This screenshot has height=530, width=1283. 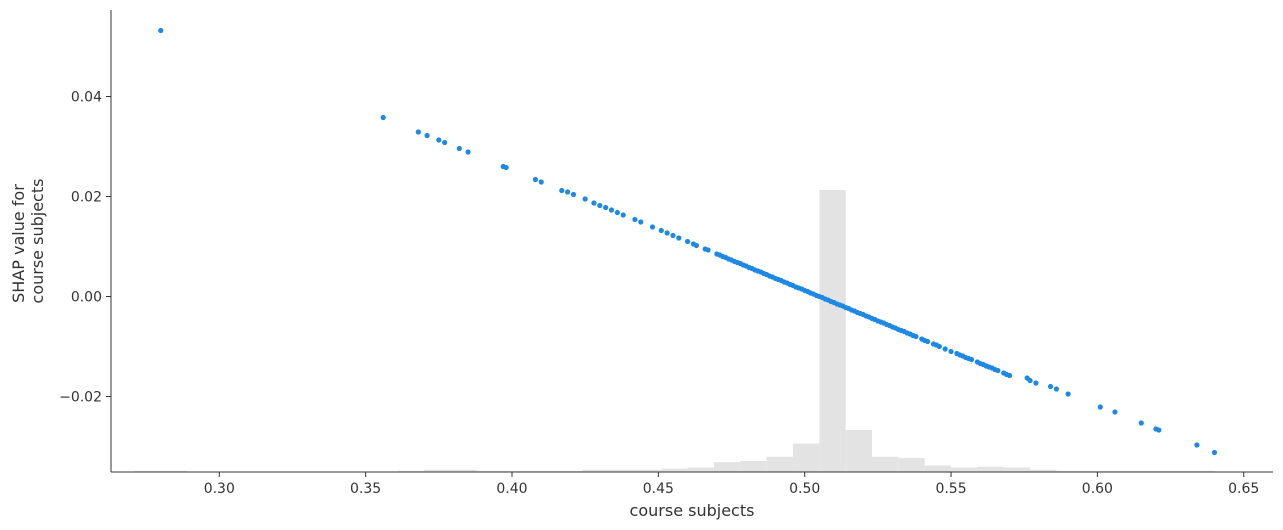 What do you see at coordinates (86, 298) in the screenshot?
I see `y-tick-label: 0.00` at bounding box center [86, 298].